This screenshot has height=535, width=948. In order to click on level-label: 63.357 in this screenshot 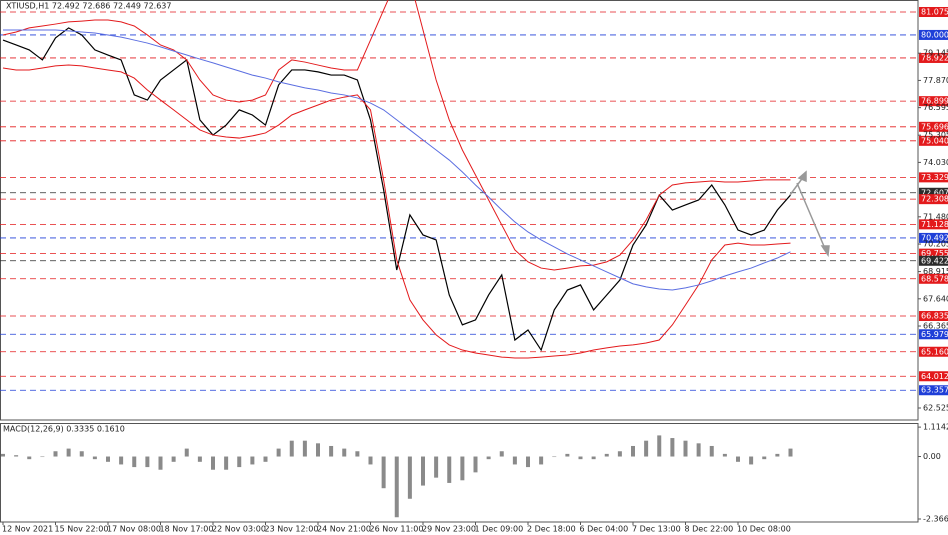, I will do `click(934, 390)`.